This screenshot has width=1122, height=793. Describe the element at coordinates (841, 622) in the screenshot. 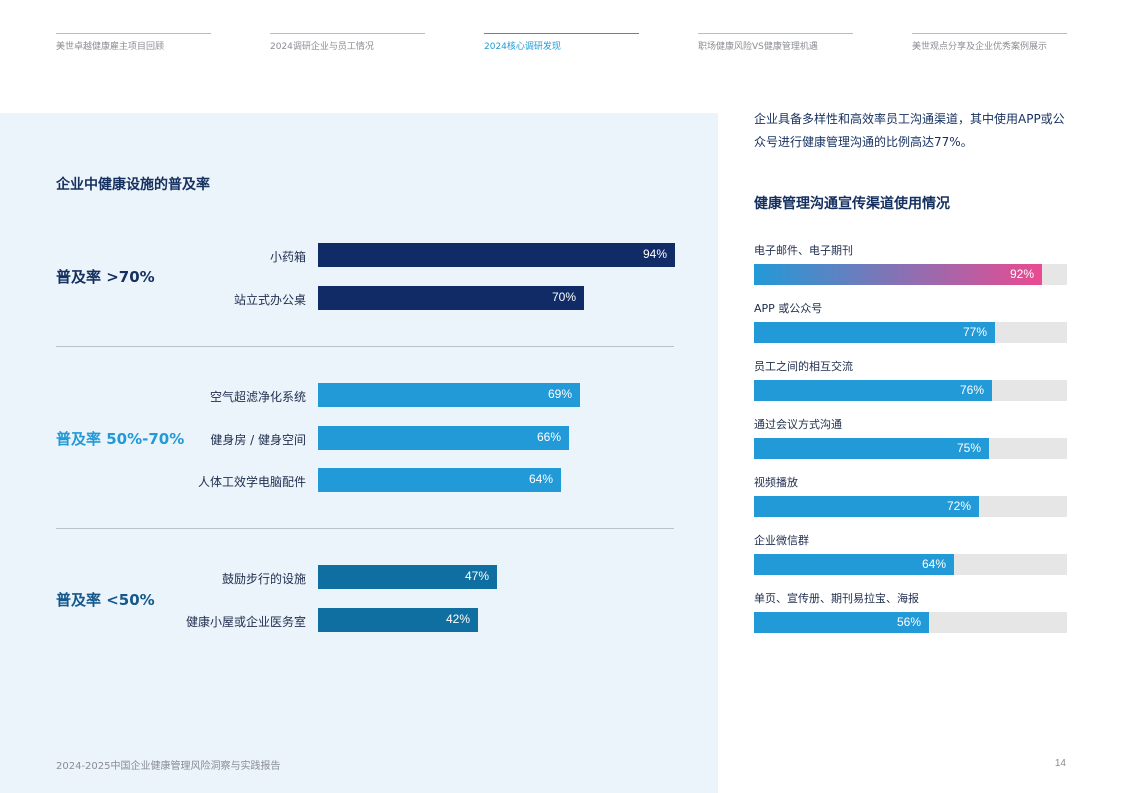

I see `channel-bar: 56%` at that location.